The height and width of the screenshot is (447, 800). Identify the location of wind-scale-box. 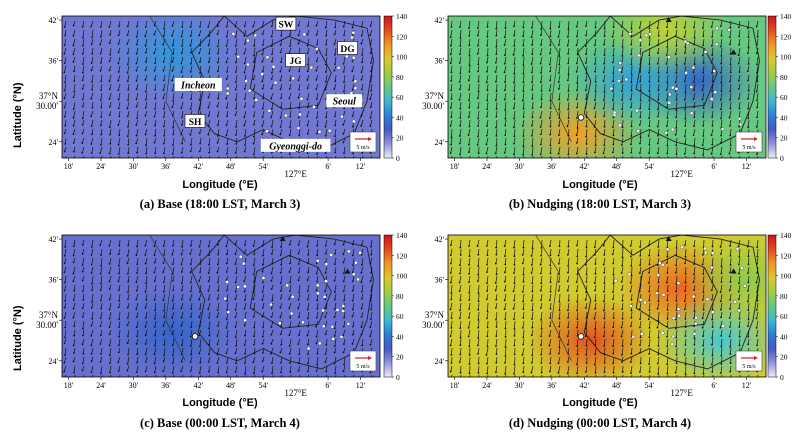
(363, 361).